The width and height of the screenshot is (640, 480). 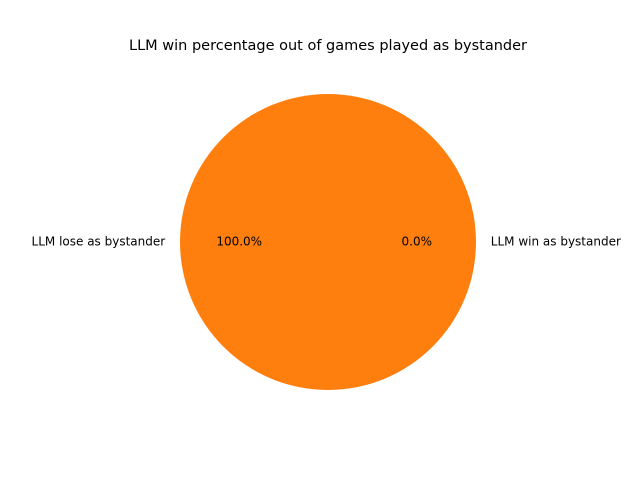 I want to click on slice-percent-llm-lose-as-bystander: 100.0%, so click(x=239, y=242).